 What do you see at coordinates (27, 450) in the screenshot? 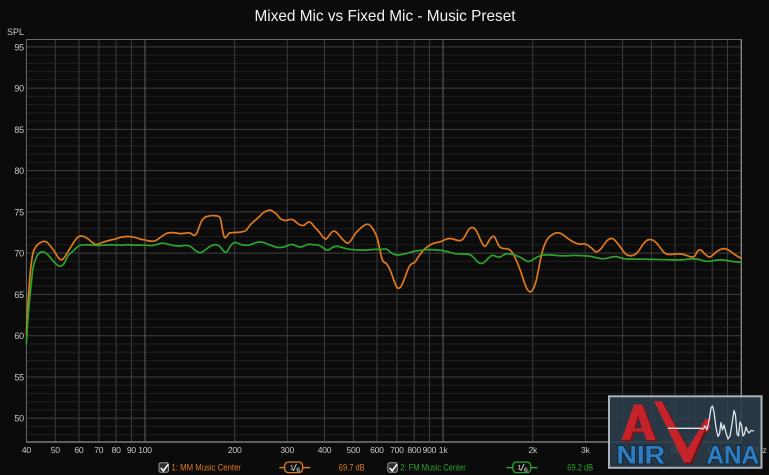
I see `svg-text: 40` at bounding box center [27, 450].